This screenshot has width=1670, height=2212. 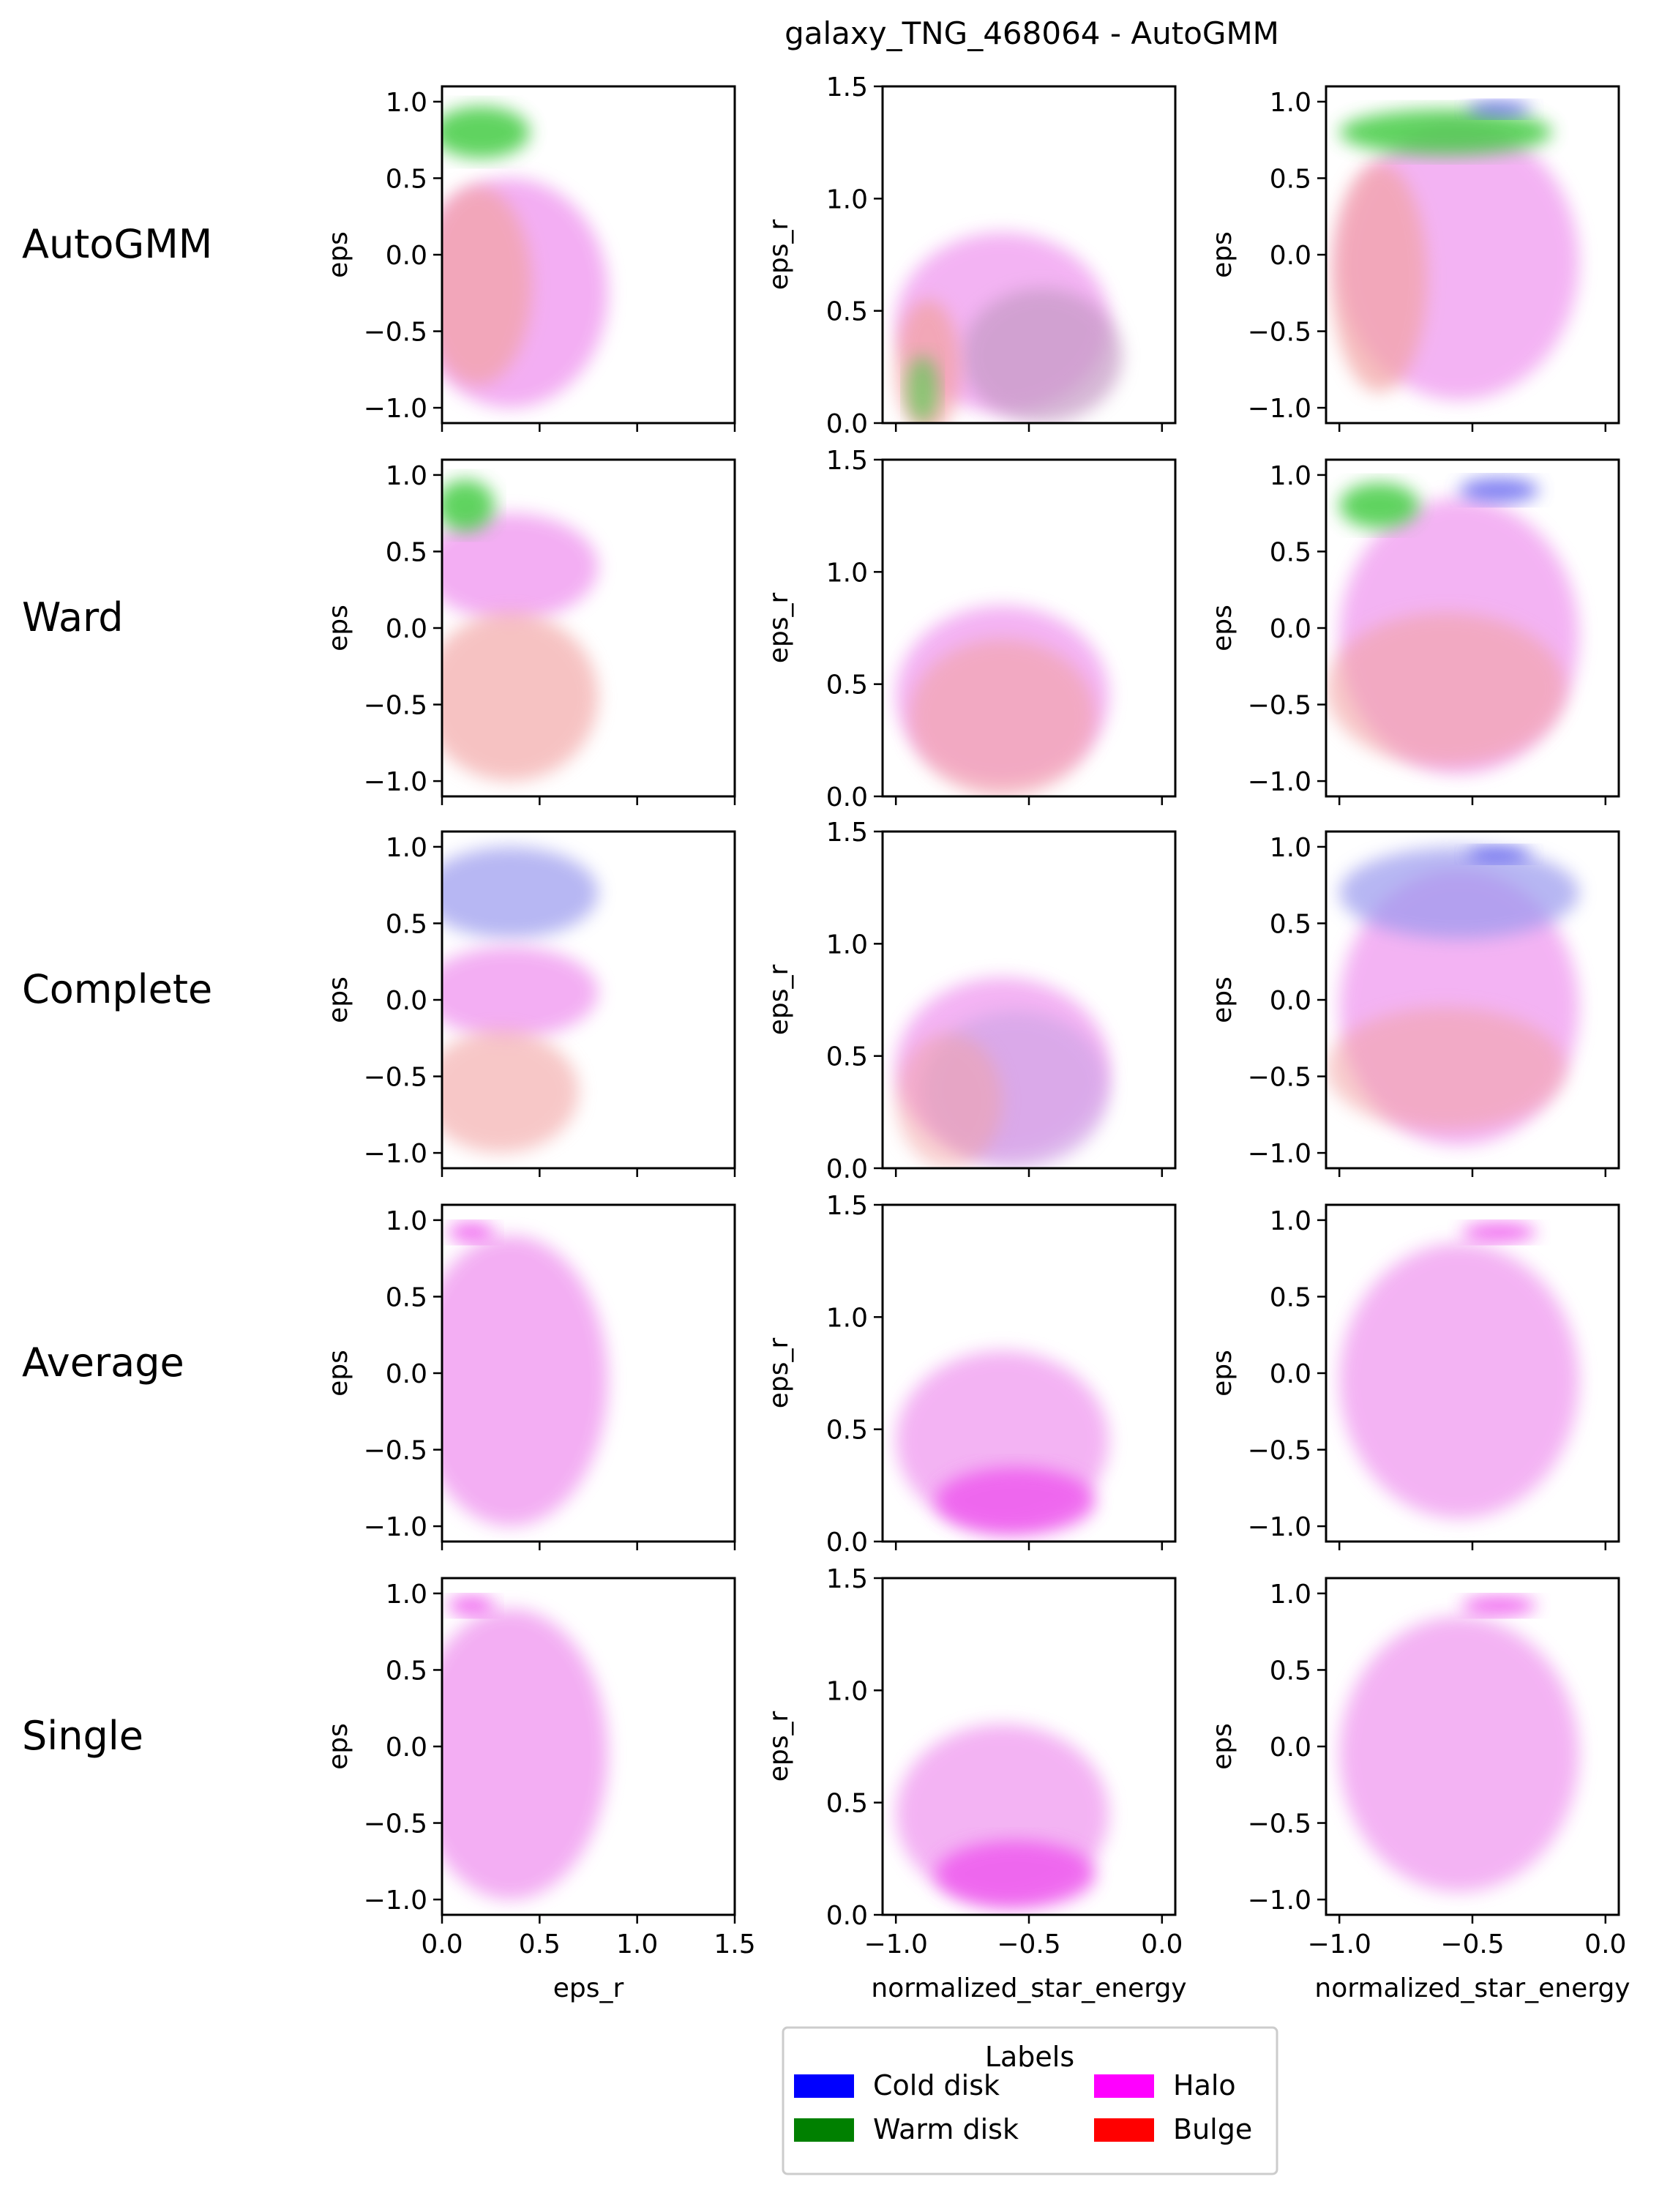 I want to click on panel-r2-c3: −1.0 −0.5 0.0 0.5 1.0 eps, so click(x=1413, y=631).